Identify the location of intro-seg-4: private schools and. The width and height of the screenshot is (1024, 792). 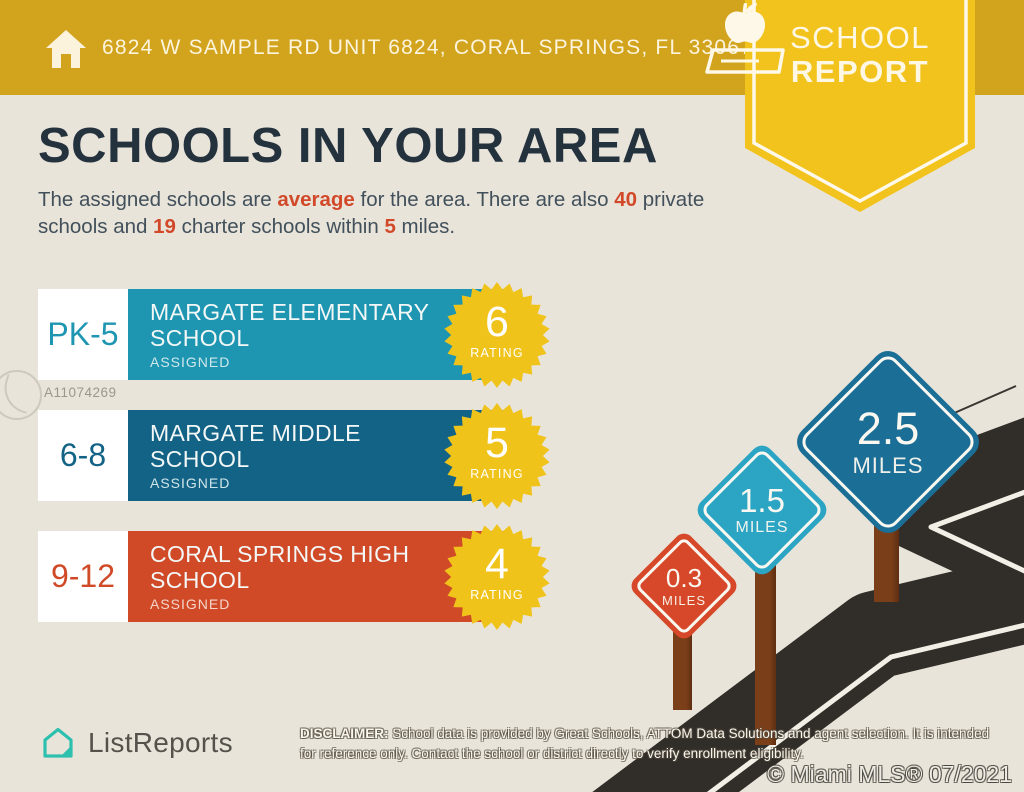
(371, 213).